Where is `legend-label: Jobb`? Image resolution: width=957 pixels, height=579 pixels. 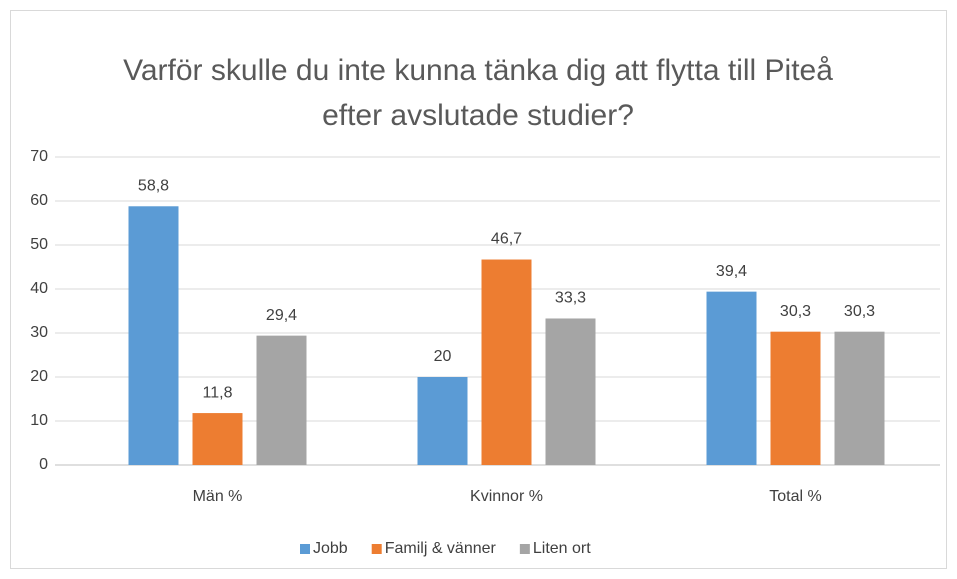 legend-label: Jobb is located at coordinates (330, 548).